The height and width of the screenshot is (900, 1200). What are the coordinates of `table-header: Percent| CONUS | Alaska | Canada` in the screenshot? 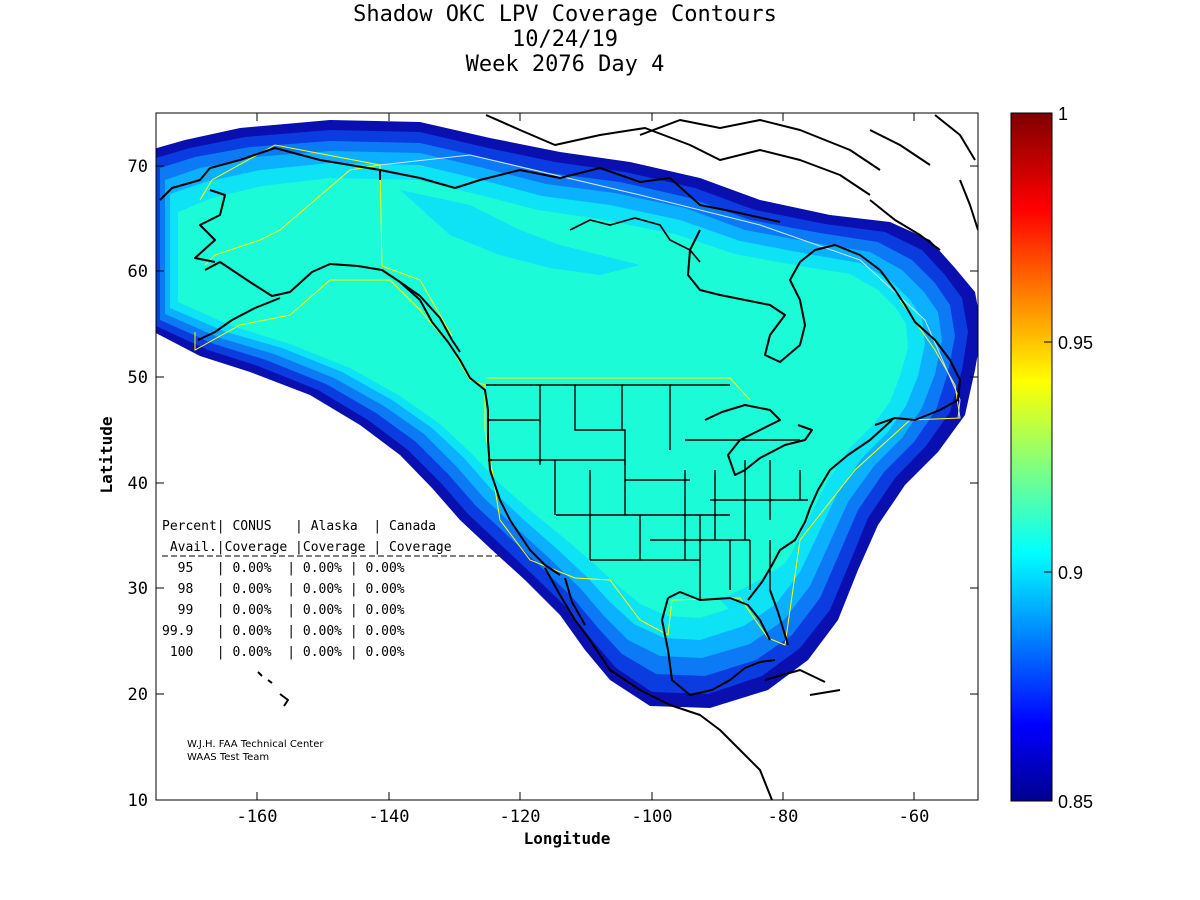 It's located at (299, 526).